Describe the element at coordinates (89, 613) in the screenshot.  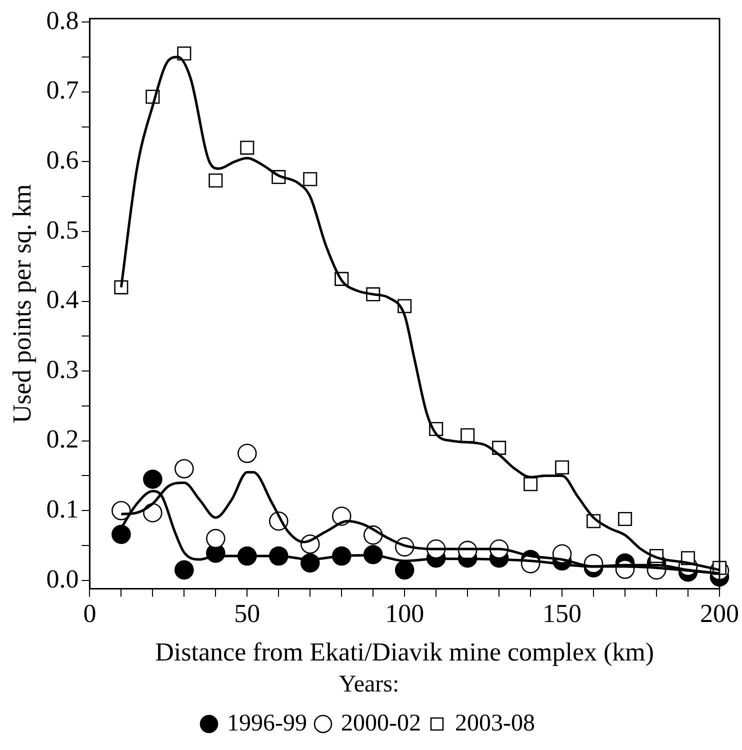
I see `x-tick-label: 0` at that location.